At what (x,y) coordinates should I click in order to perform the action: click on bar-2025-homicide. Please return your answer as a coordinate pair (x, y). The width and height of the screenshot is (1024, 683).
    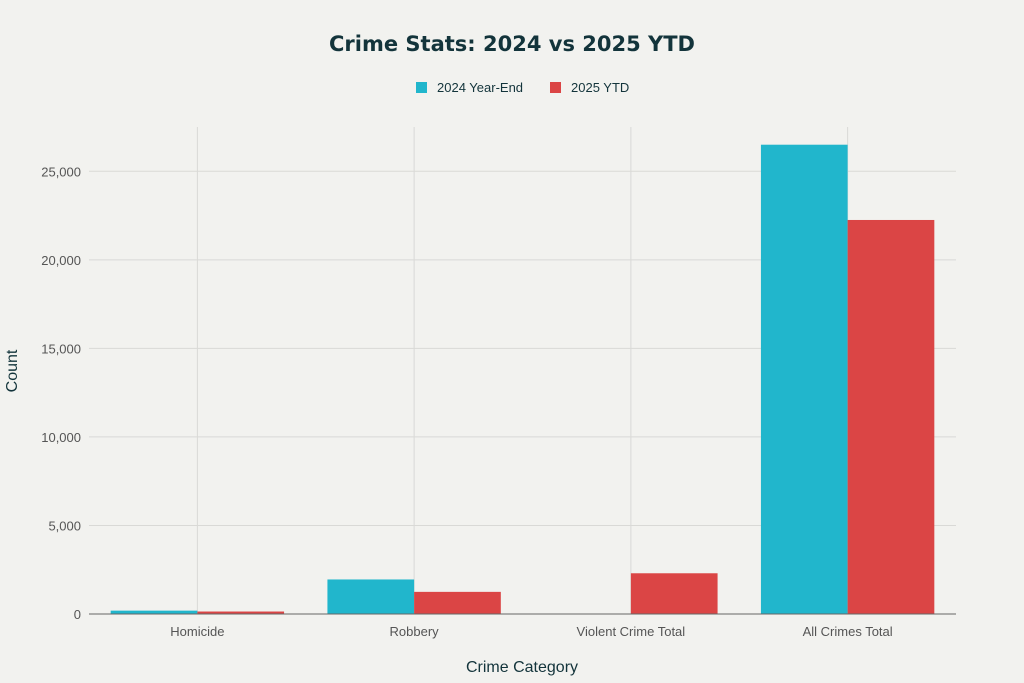
    Looking at the image, I should click on (241, 612).